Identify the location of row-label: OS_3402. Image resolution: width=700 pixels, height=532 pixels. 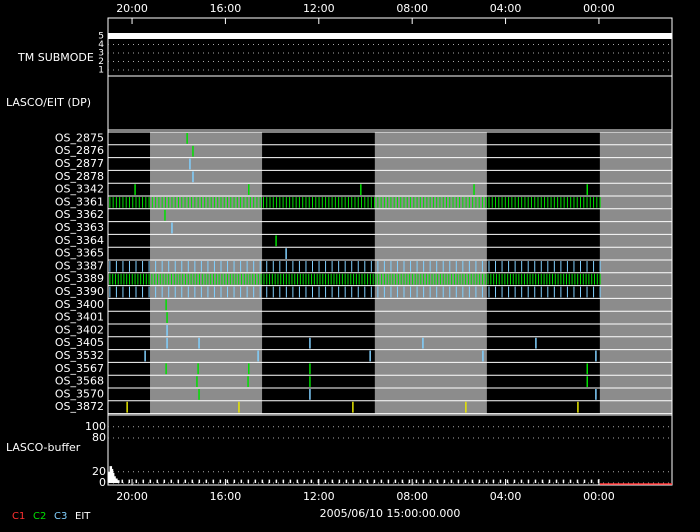
(79, 329).